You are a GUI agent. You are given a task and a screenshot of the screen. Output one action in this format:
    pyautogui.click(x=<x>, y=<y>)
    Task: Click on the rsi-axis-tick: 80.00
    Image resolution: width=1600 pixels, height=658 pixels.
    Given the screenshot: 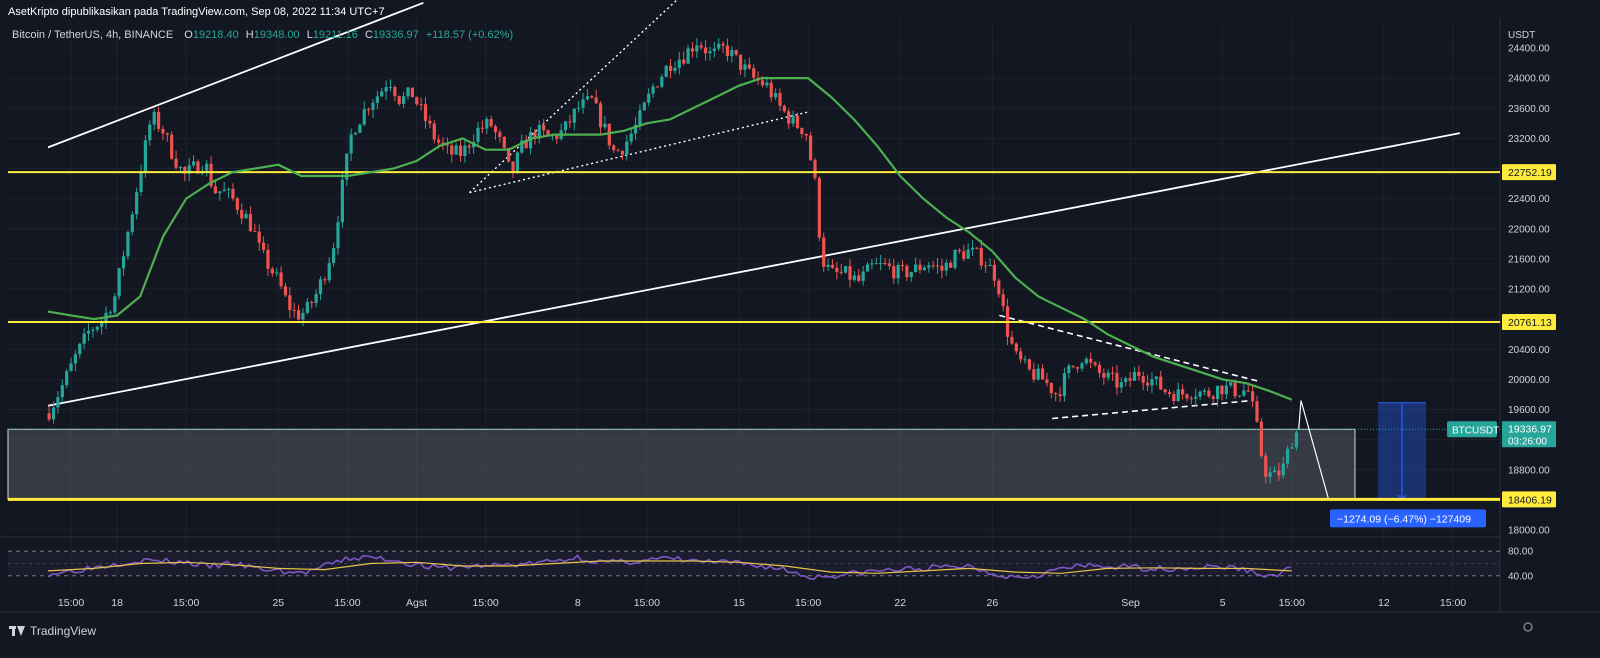 What is the action you would take?
    pyautogui.click(x=1520, y=552)
    